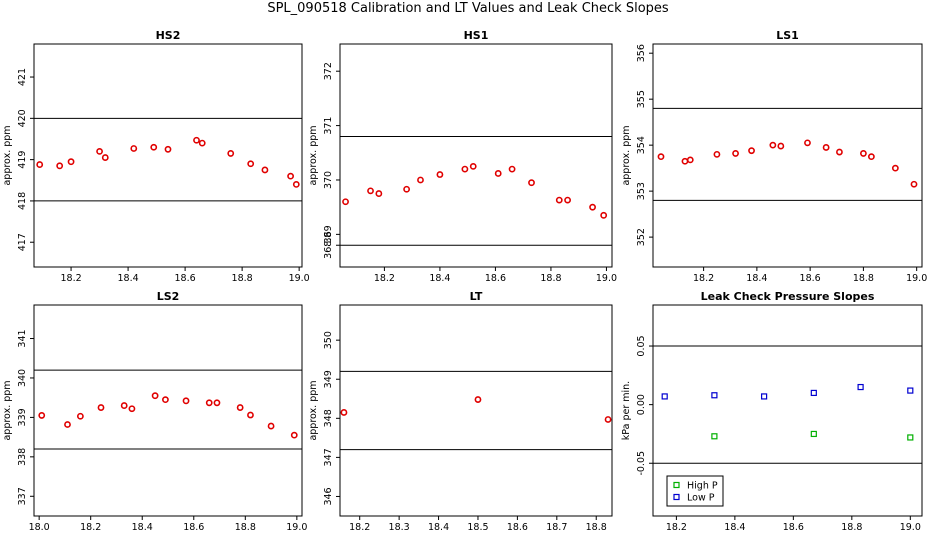 This screenshot has width=936, height=540. What do you see at coordinates (695, 491) in the screenshot?
I see `legend-box` at bounding box center [695, 491].